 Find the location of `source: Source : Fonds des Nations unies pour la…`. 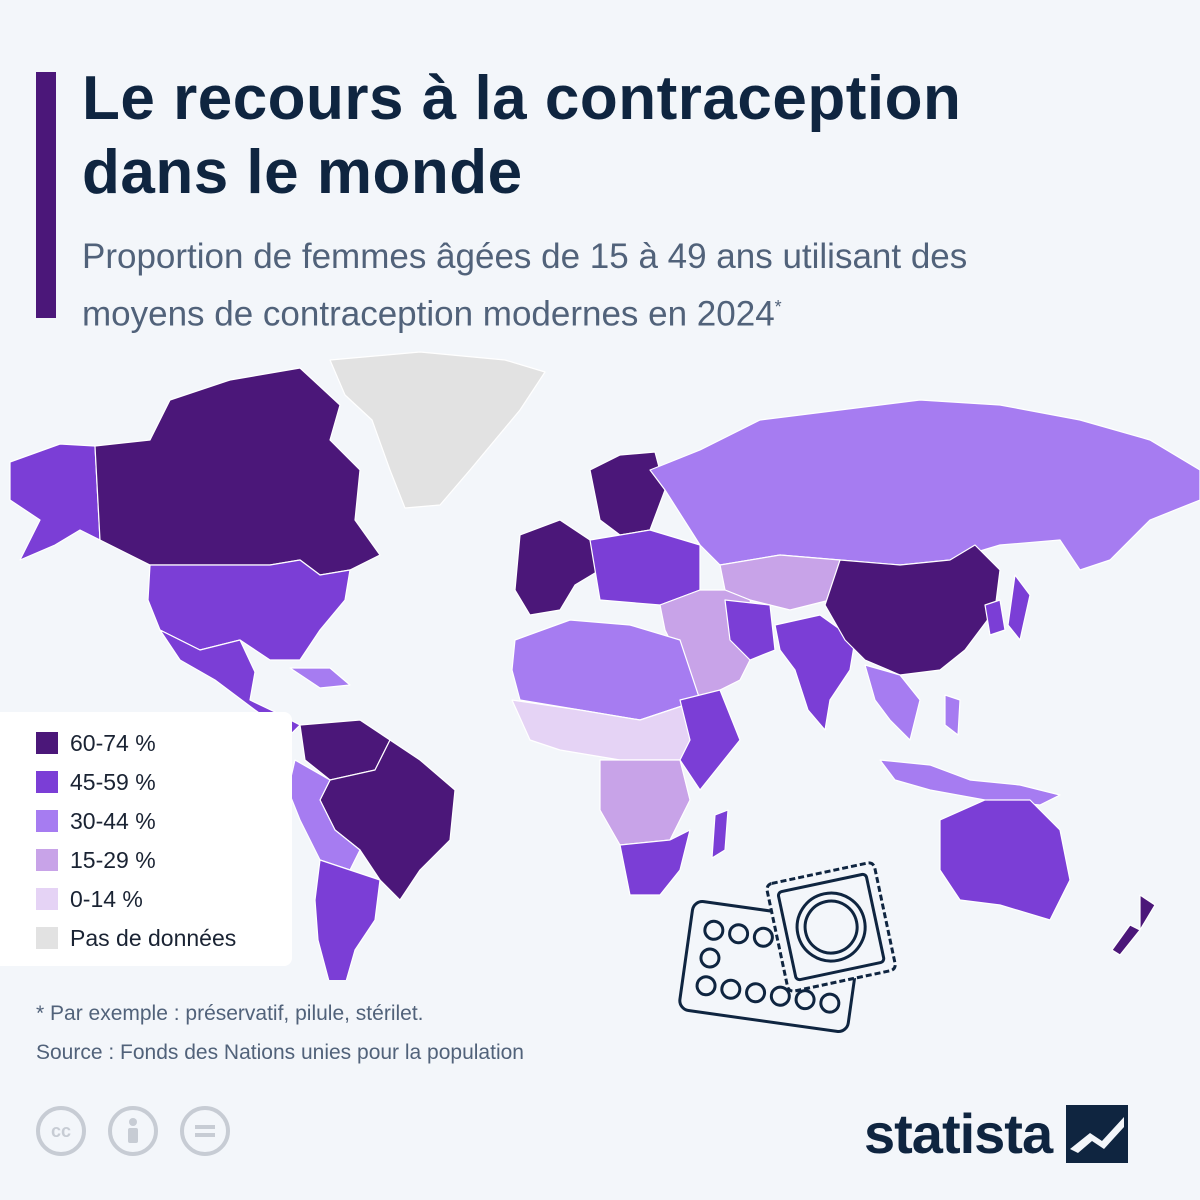

source: Source : Fonds des Nations unies pour la… is located at coordinates (280, 1052).